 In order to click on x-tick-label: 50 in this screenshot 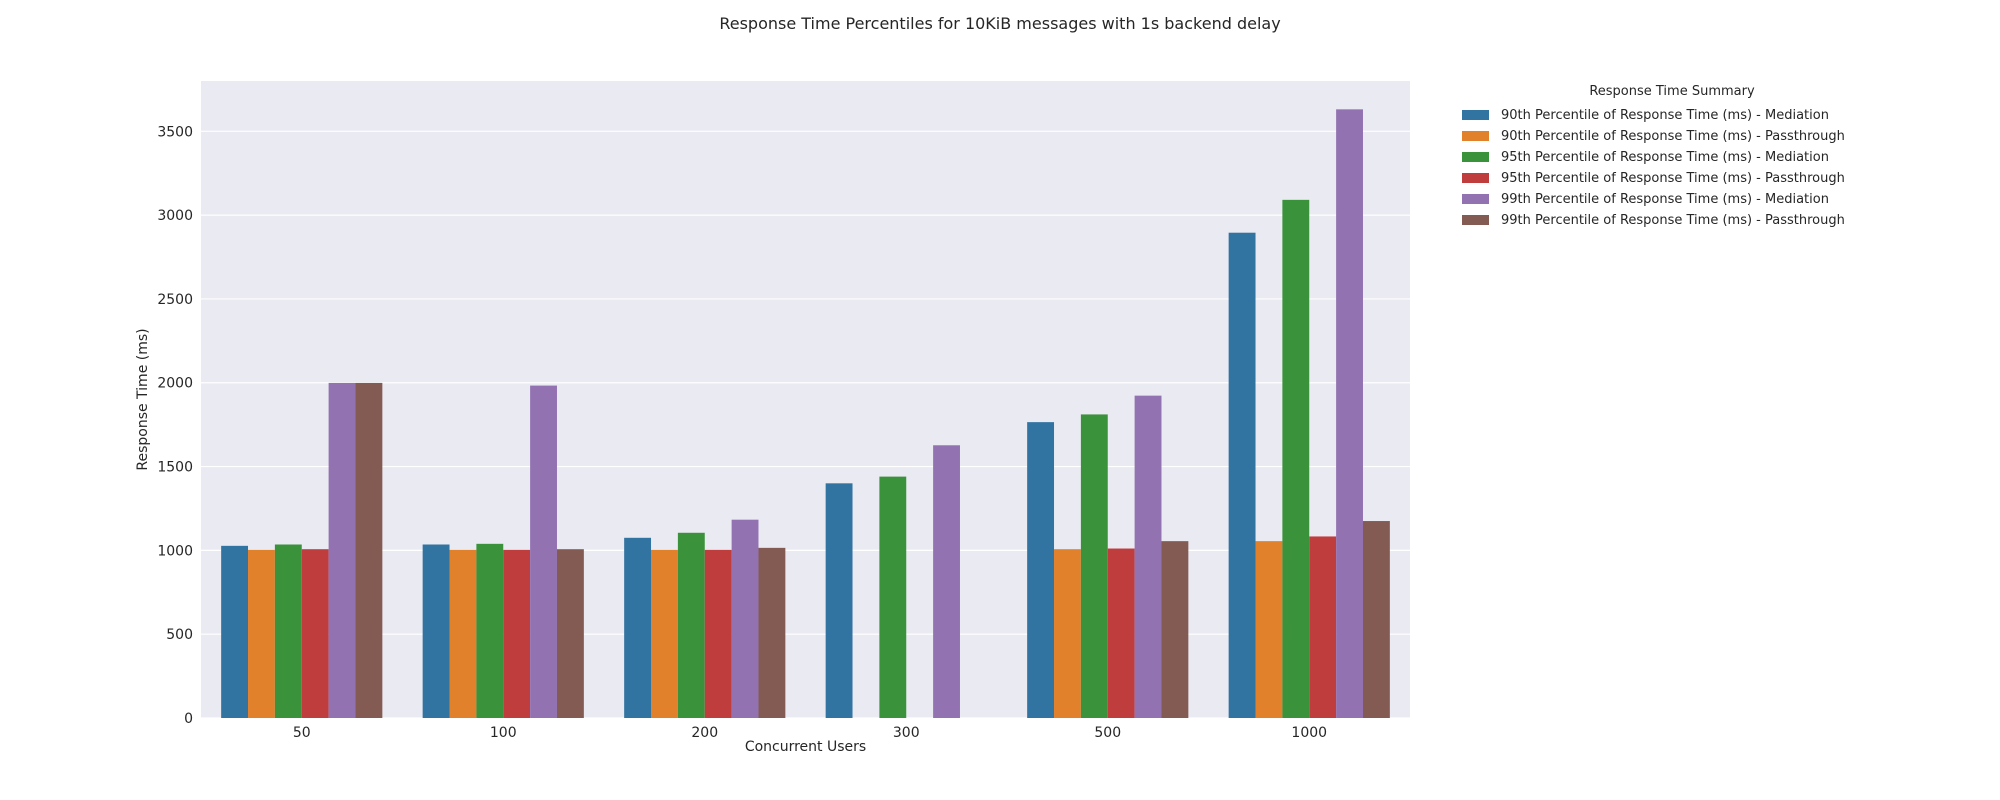, I will do `click(302, 733)`.